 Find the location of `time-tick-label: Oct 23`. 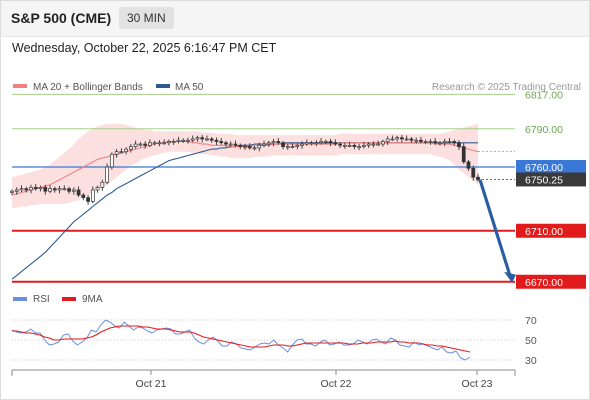

time-tick-label: Oct 23 is located at coordinates (477, 384).